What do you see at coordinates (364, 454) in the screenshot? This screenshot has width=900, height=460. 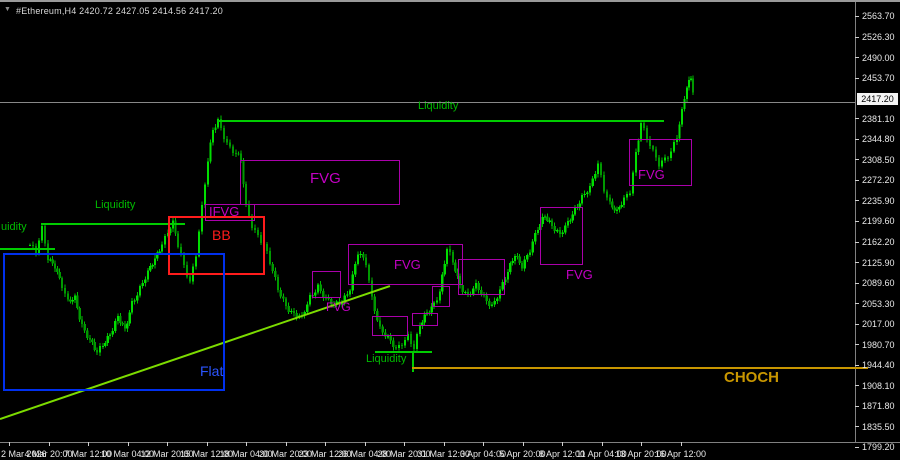 I see `time-axis-label: 26 Mar 04:00` at bounding box center [364, 454].